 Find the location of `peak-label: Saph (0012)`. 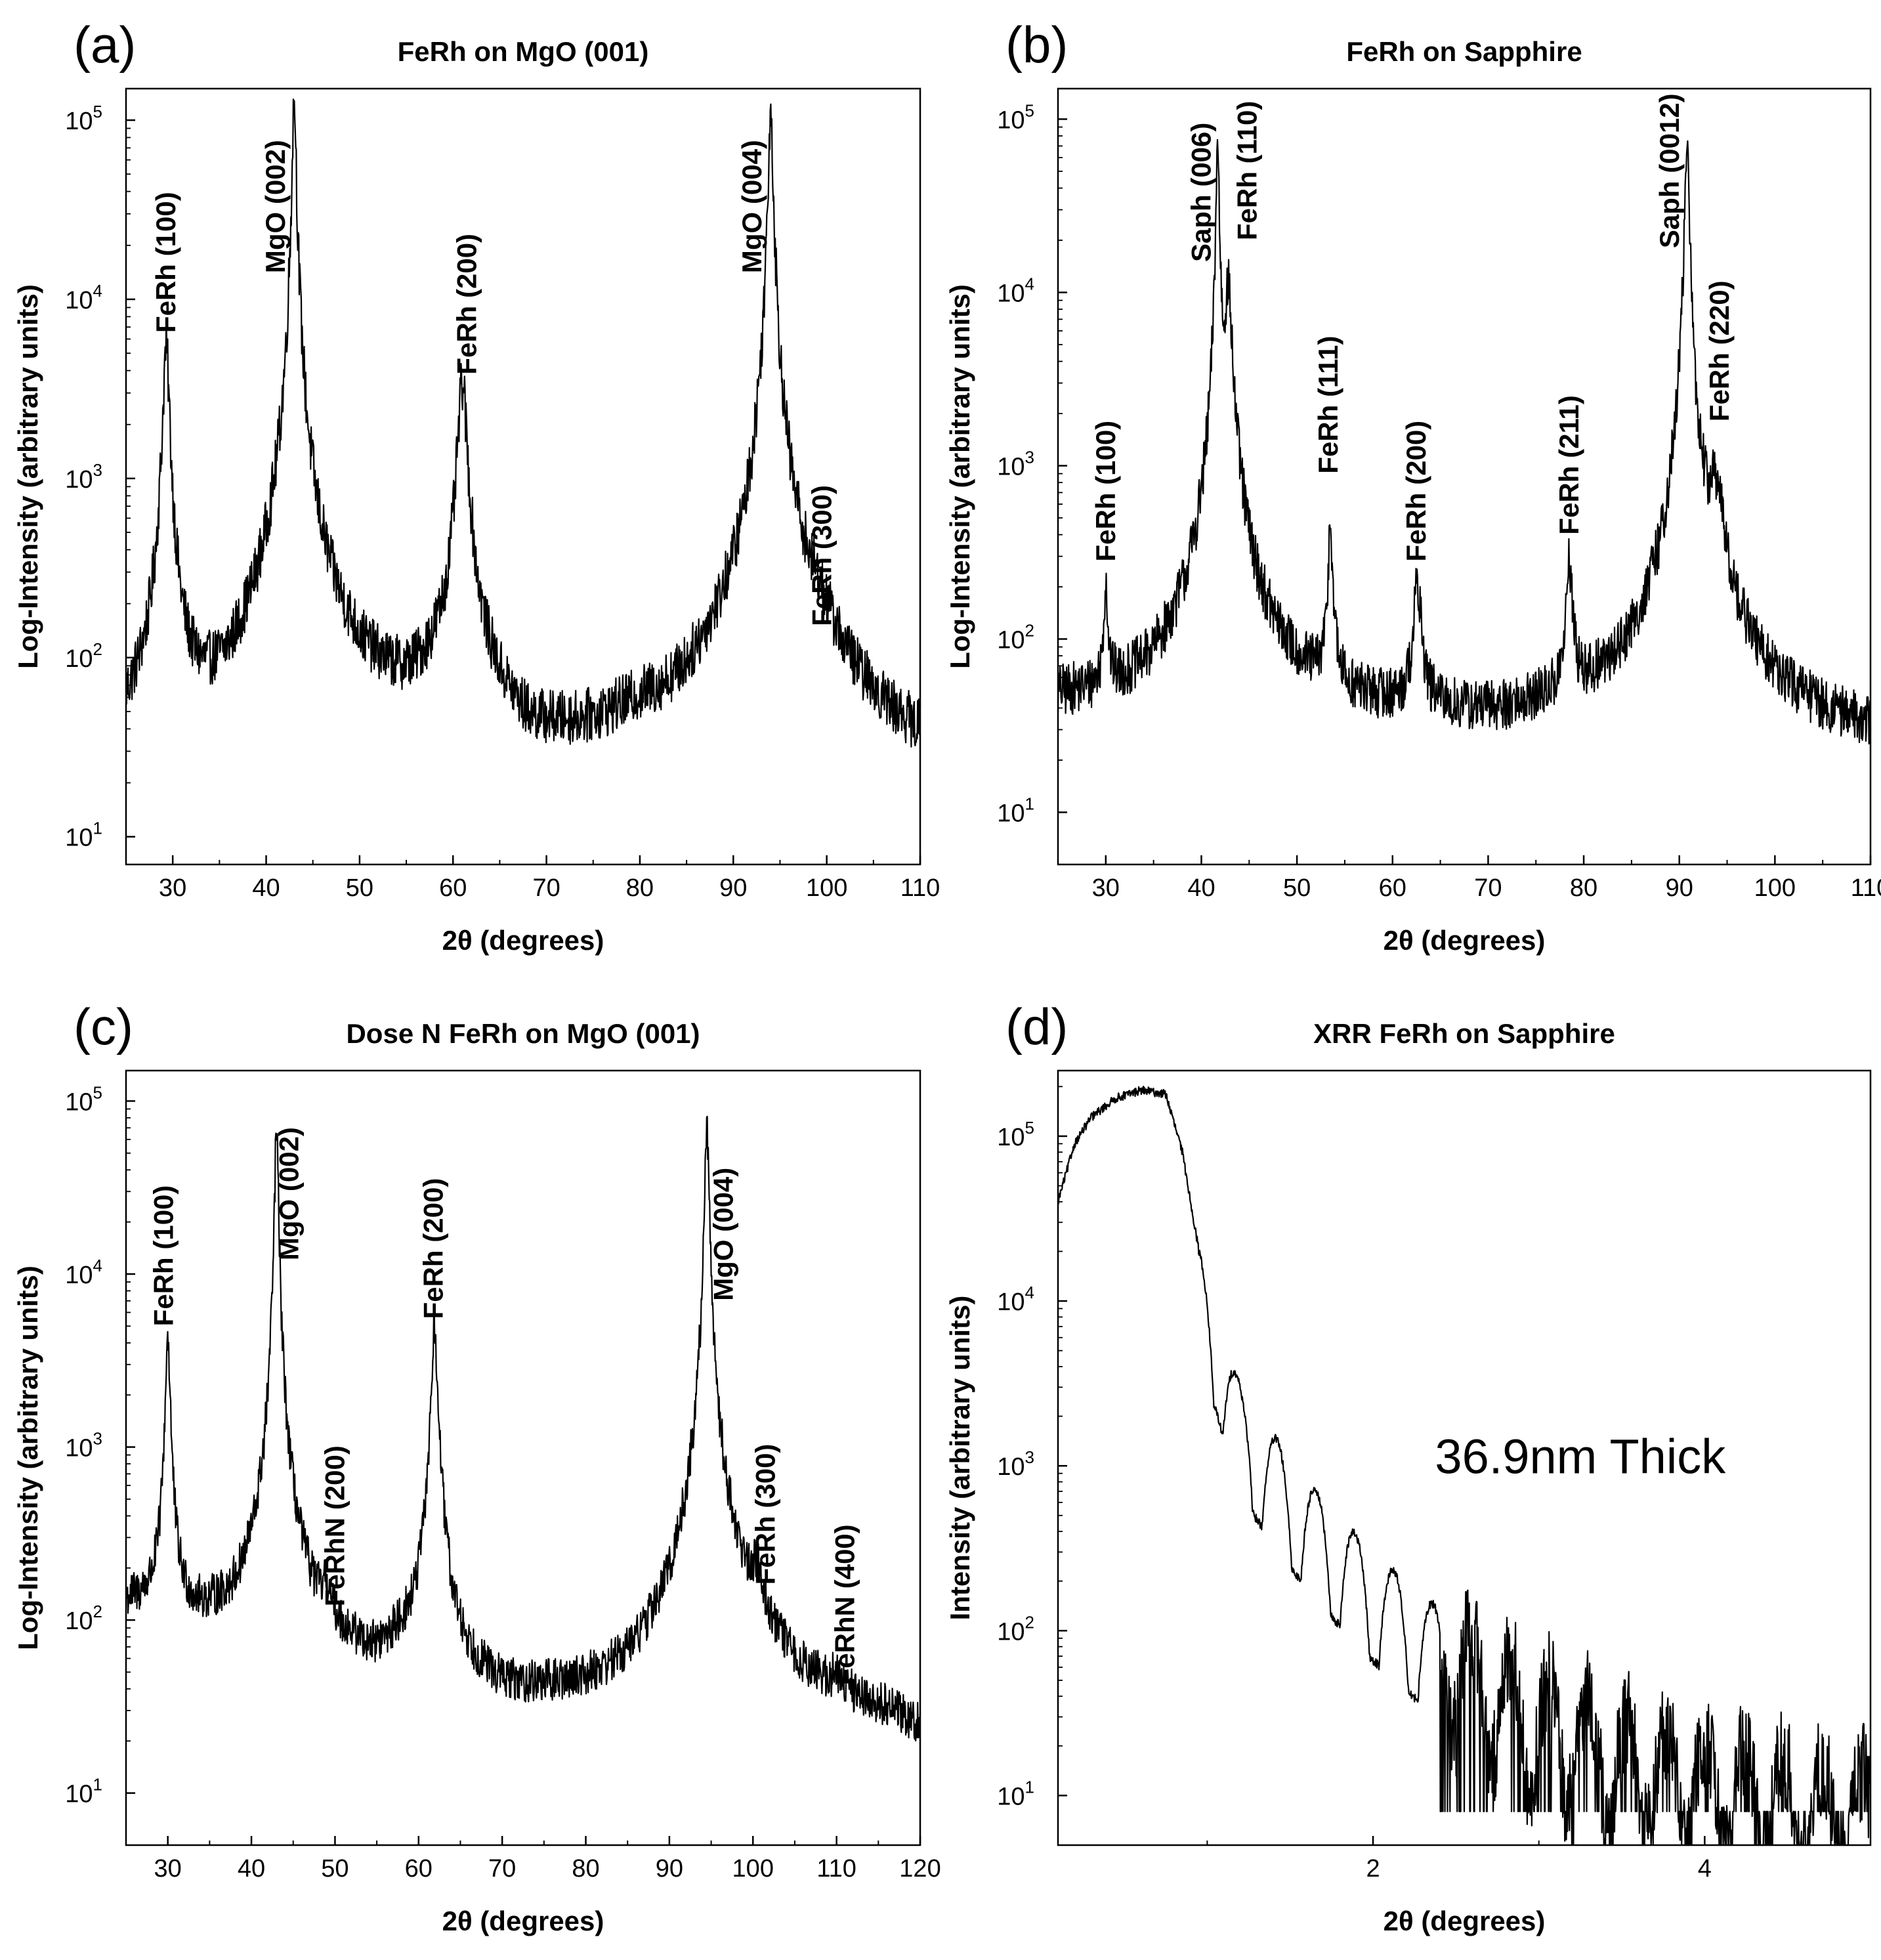

peak-label: Saph (0012) is located at coordinates (1670, 170).